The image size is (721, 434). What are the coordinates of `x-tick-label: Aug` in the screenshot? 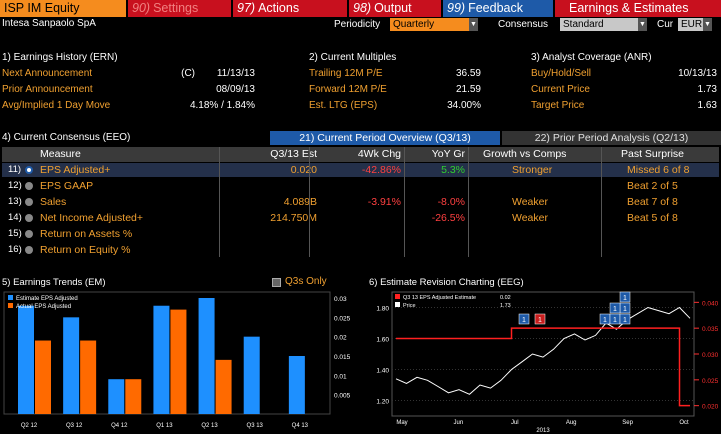 It's located at (571, 423).